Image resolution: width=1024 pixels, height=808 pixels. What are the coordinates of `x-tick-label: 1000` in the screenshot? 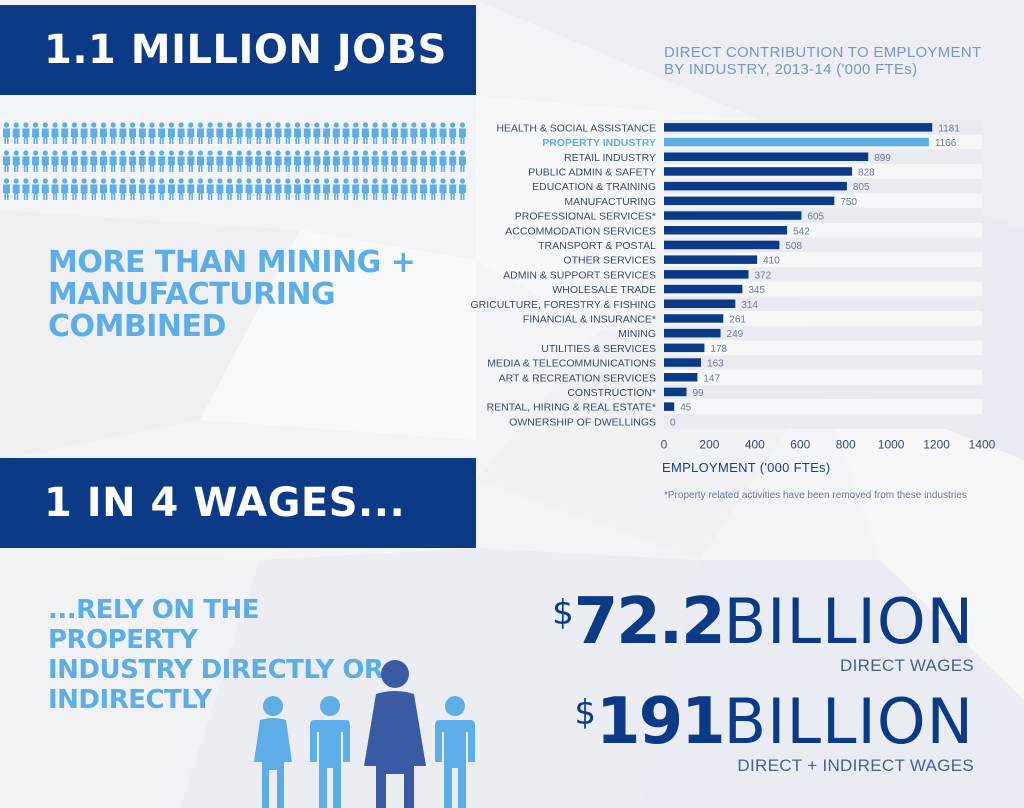 It's located at (891, 445).